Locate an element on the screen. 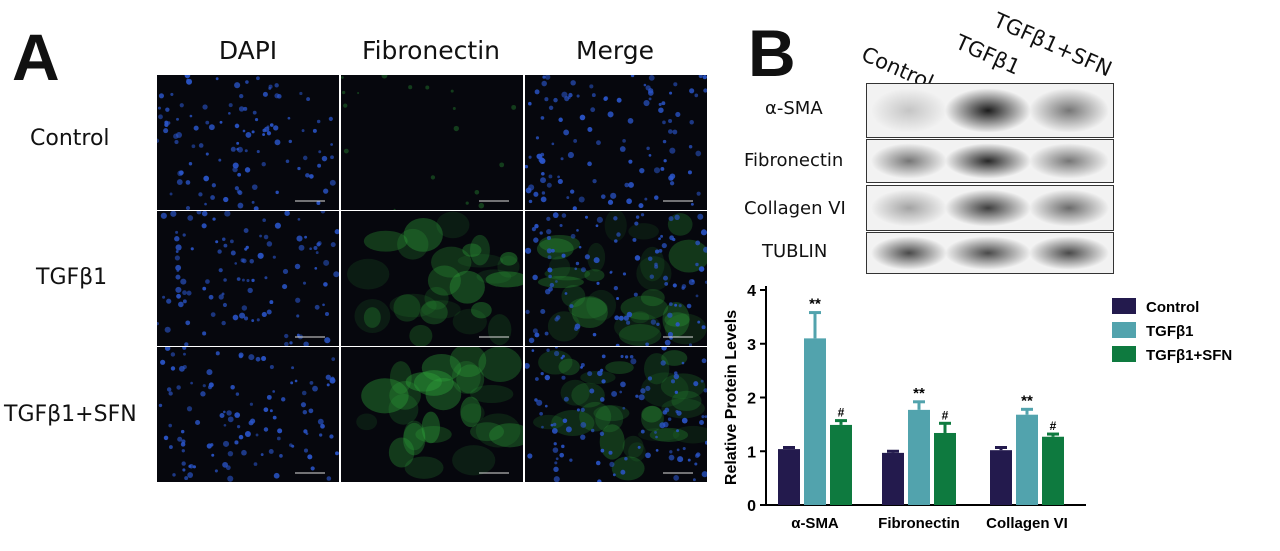  y-tick-label: 2 is located at coordinates (751, 399).